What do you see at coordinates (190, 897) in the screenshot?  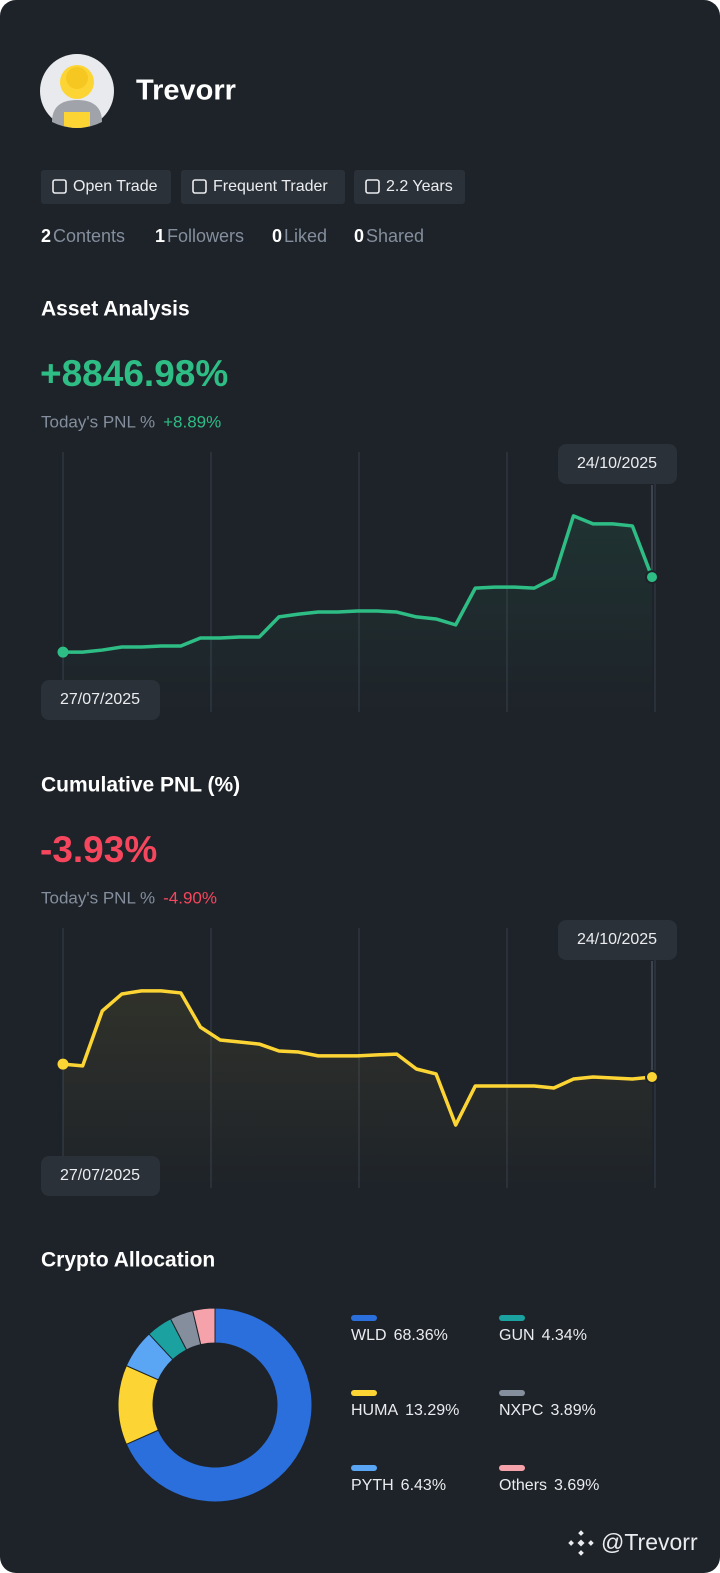 I see `today-value: -4.90%` at bounding box center [190, 897].